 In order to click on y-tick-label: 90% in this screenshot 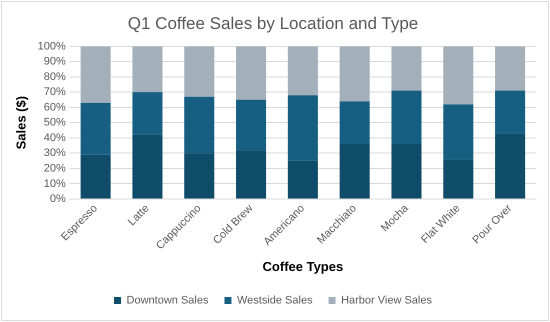, I will do `click(55, 62)`.